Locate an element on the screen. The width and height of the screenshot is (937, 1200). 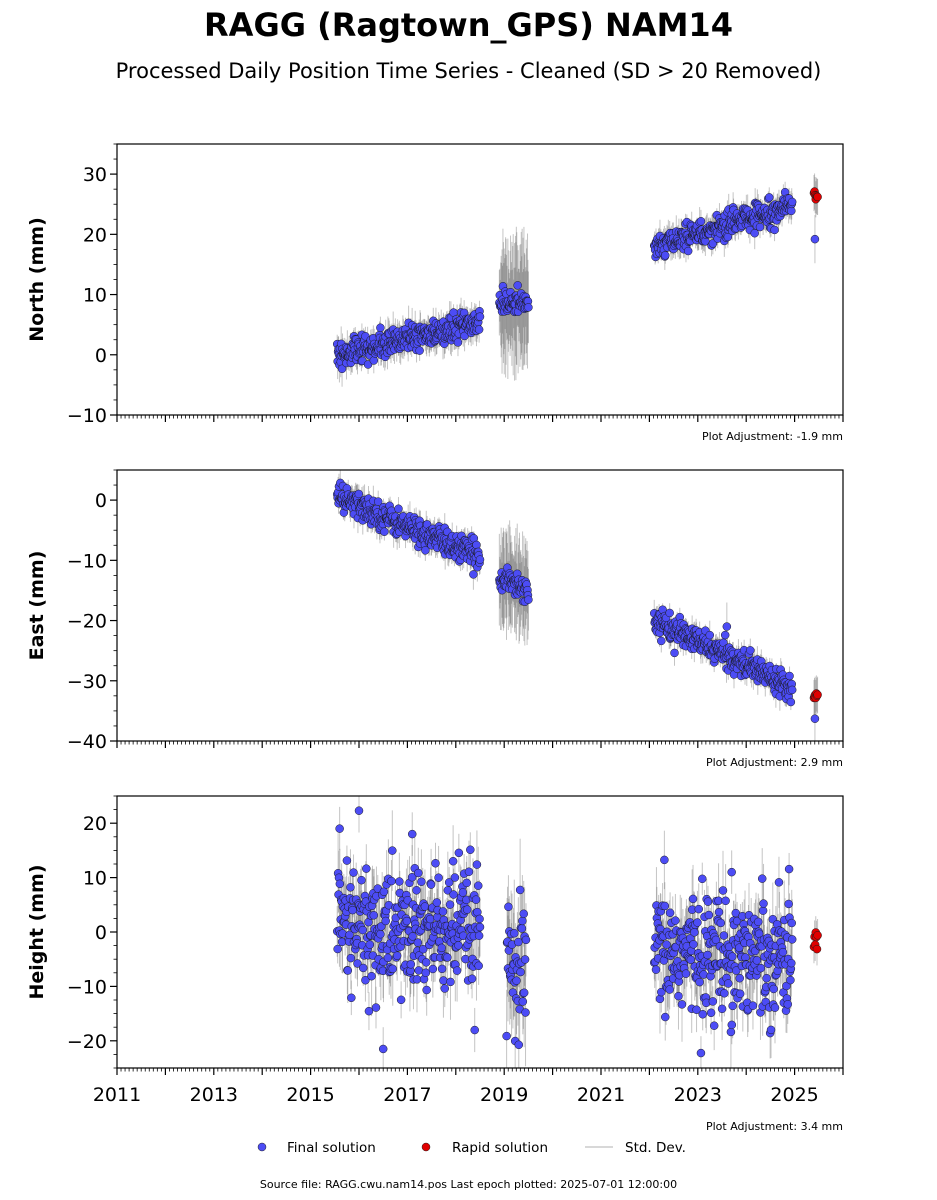
y-tick-label: −10 is located at coordinates (87, 561).